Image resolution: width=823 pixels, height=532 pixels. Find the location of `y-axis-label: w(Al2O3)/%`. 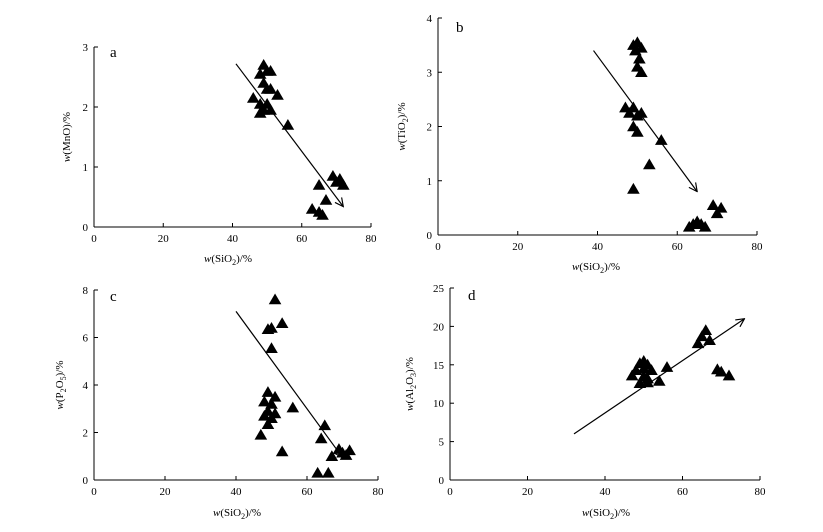

y-axis-label: w(Al2O3)/% is located at coordinates (411, 384).